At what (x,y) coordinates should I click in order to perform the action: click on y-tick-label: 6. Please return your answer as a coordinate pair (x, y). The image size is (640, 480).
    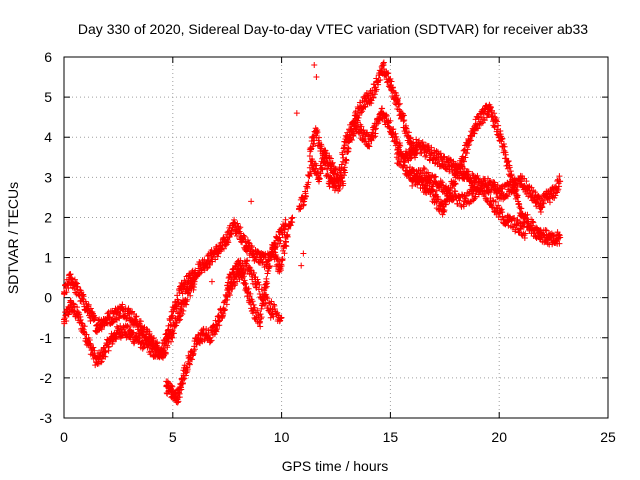
    Looking at the image, I should click on (48, 57).